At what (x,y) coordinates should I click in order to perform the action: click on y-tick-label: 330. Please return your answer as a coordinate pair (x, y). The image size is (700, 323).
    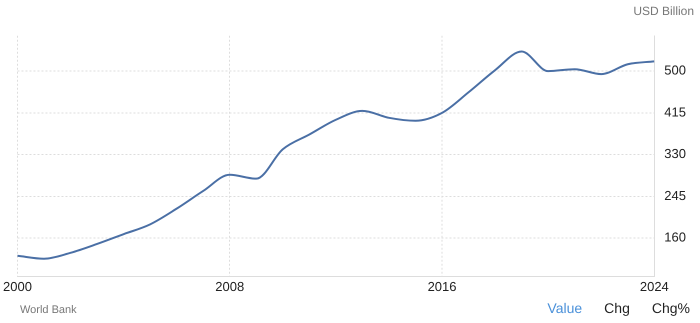
    Looking at the image, I should click on (675, 154).